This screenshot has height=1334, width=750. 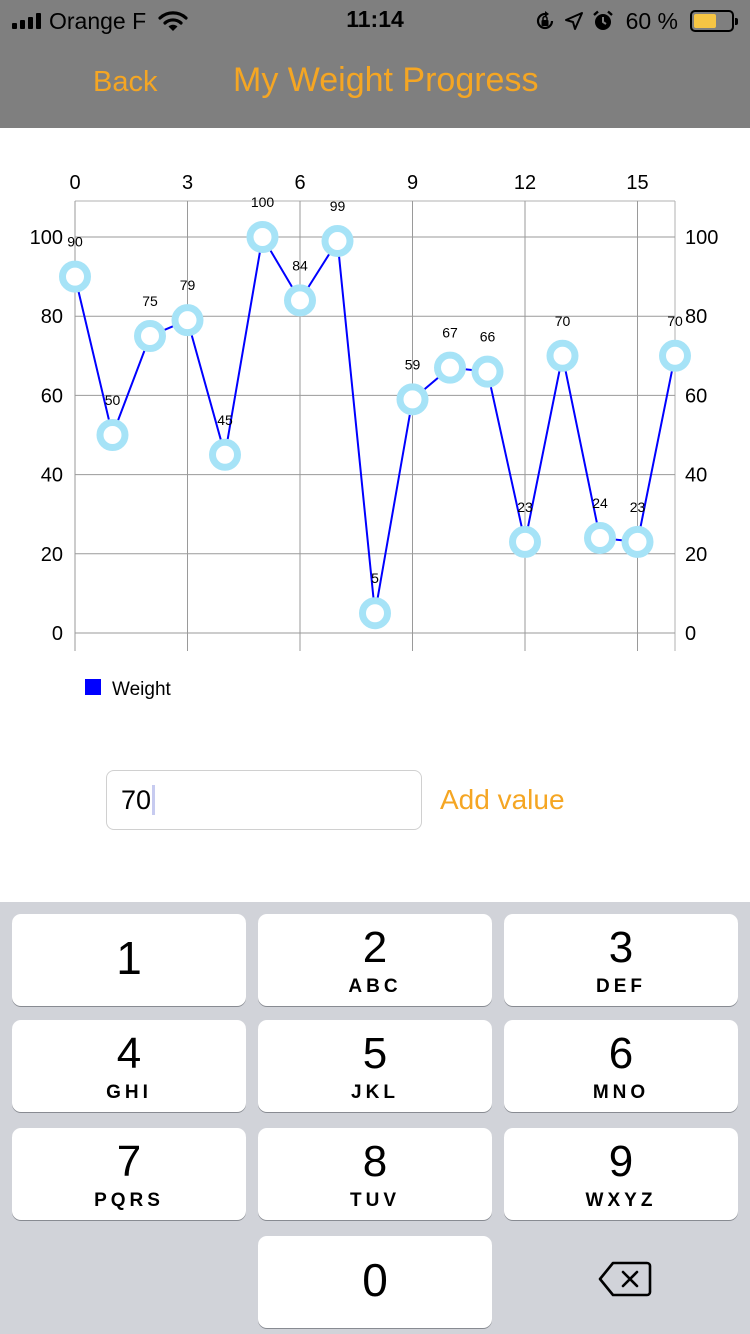 I want to click on back-button: Back, so click(x=125, y=82).